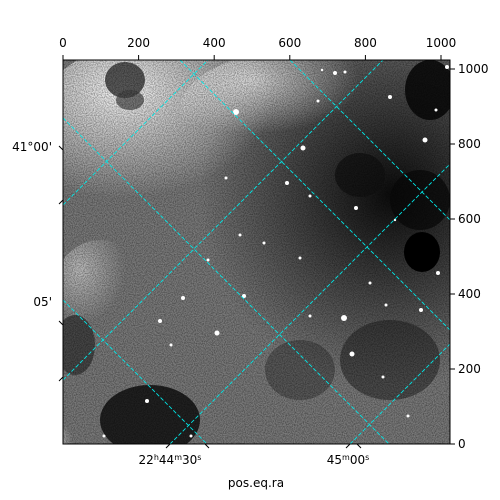 The height and width of the screenshot is (500, 500). I want to click on right-tick-label: 200, so click(469, 369).